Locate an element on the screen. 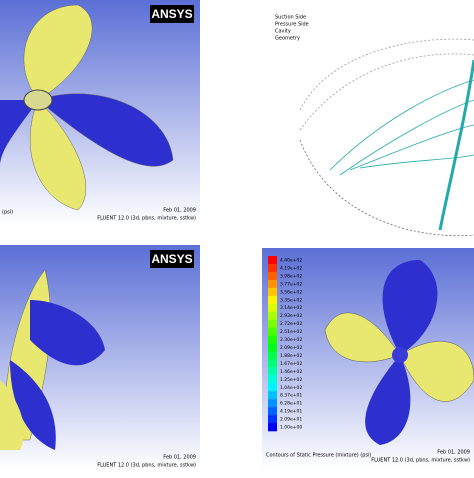 This screenshot has height=478, width=474. colorbar-label: 3.35e+02 is located at coordinates (291, 300).